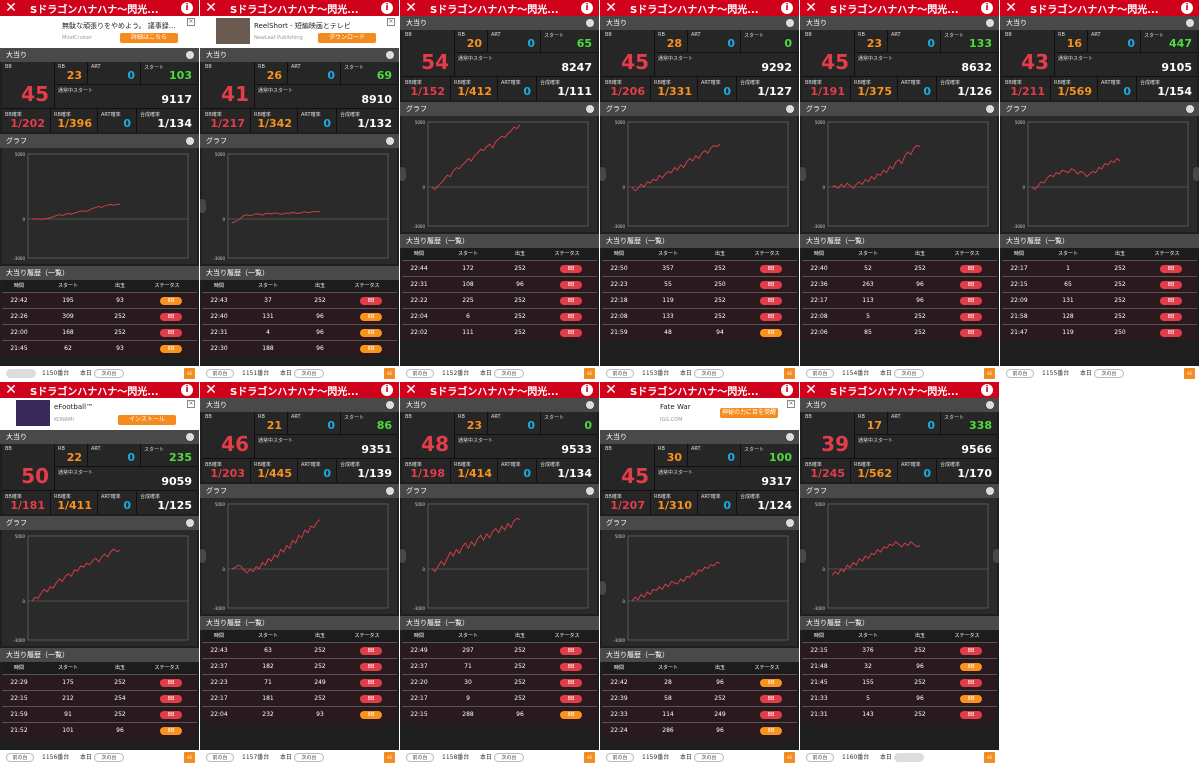 The width and height of the screenshot is (1199, 765). Describe the element at coordinates (99, 332) in the screenshot. I see `history-row: 22:00 168 252 BB` at that location.